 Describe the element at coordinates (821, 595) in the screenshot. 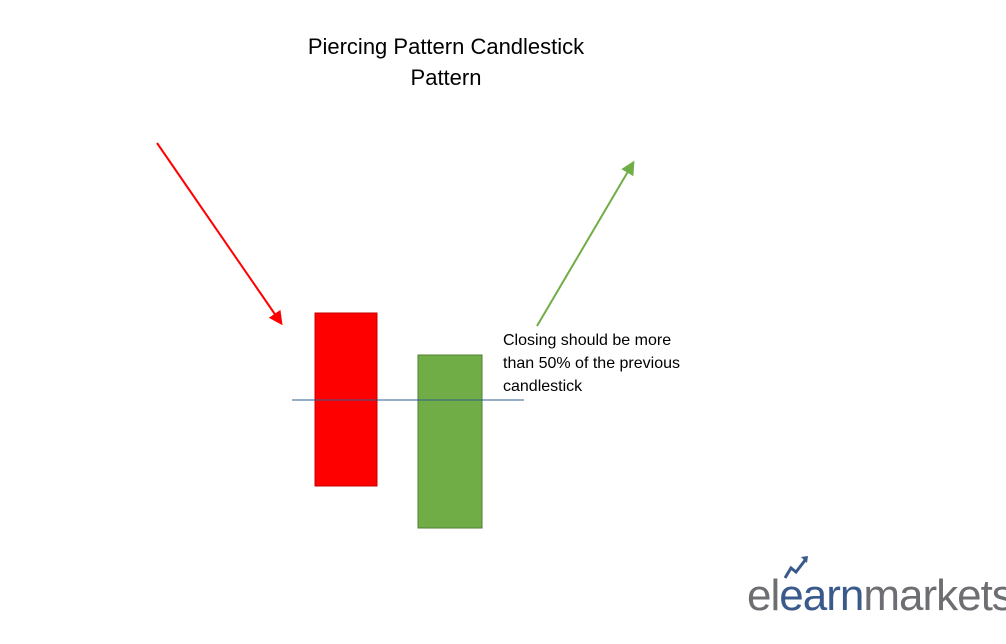

I see `logo-text-earn: earn` at that location.